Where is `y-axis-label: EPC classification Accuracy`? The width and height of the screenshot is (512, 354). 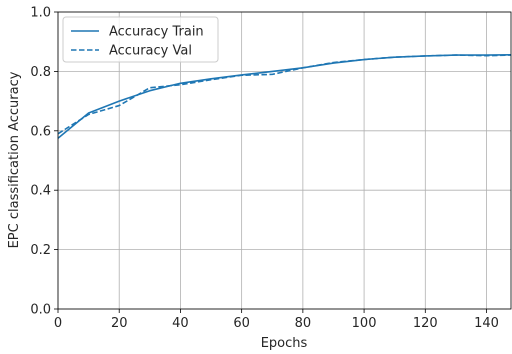 y-axis-label: EPC classification Accuracy is located at coordinates (14, 159).